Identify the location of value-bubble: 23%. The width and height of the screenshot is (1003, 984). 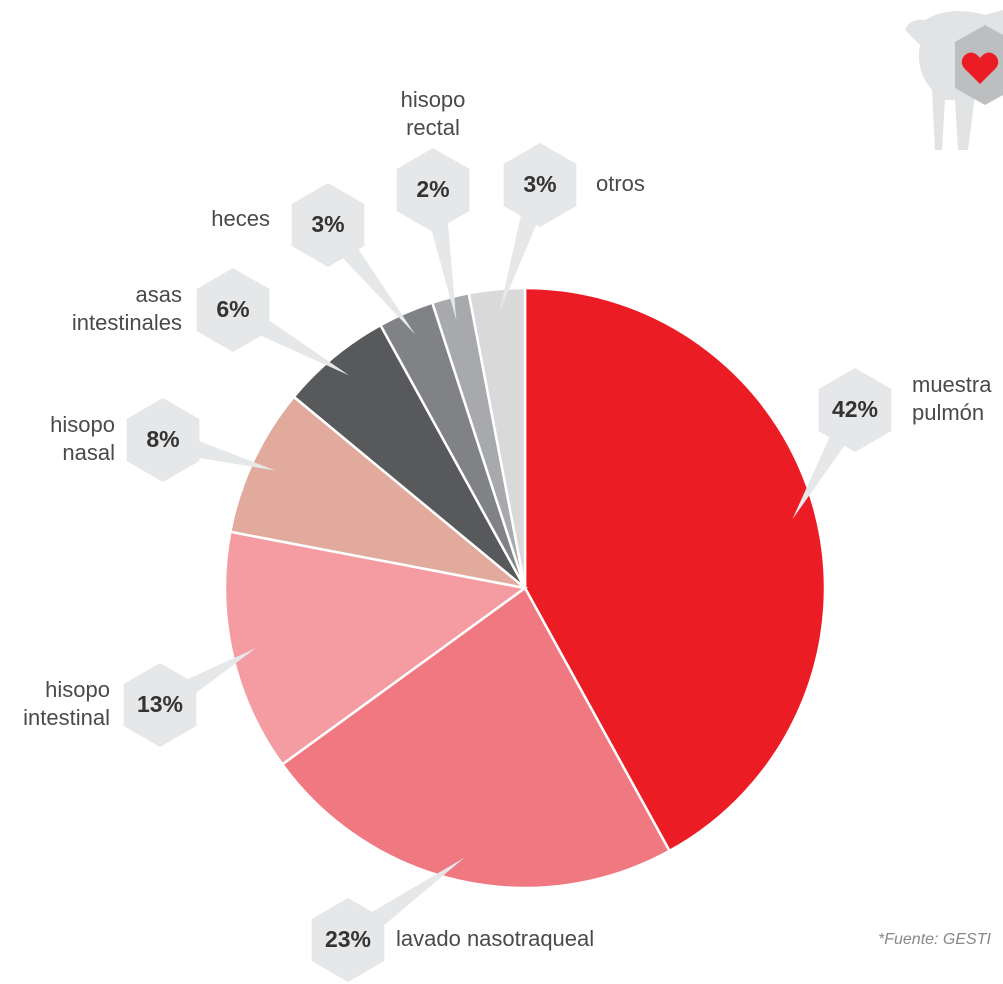
(388, 919).